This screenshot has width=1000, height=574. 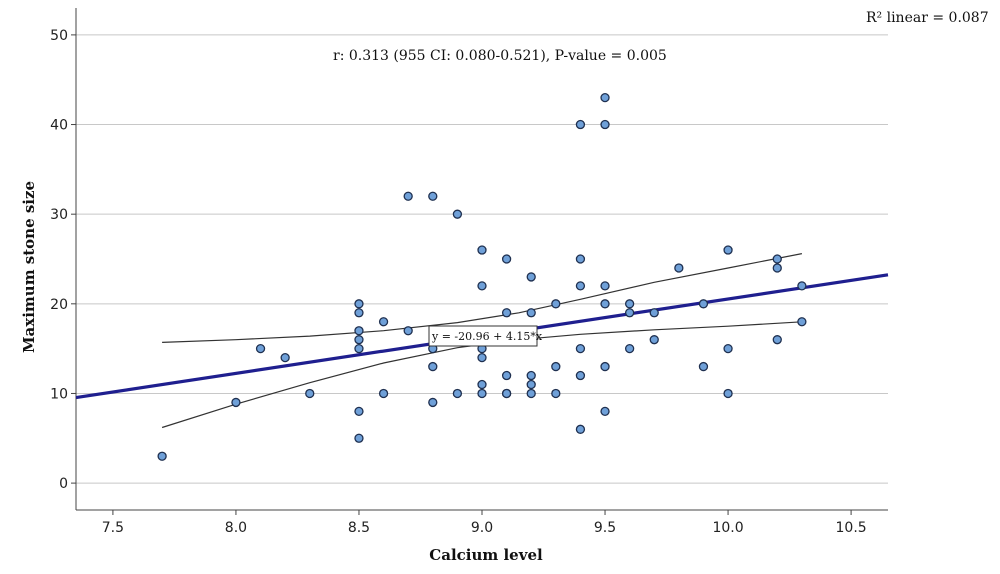 What do you see at coordinates (236, 528) in the screenshot?
I see `x-tick-label: 8.0` at bounding box center [236, 528].